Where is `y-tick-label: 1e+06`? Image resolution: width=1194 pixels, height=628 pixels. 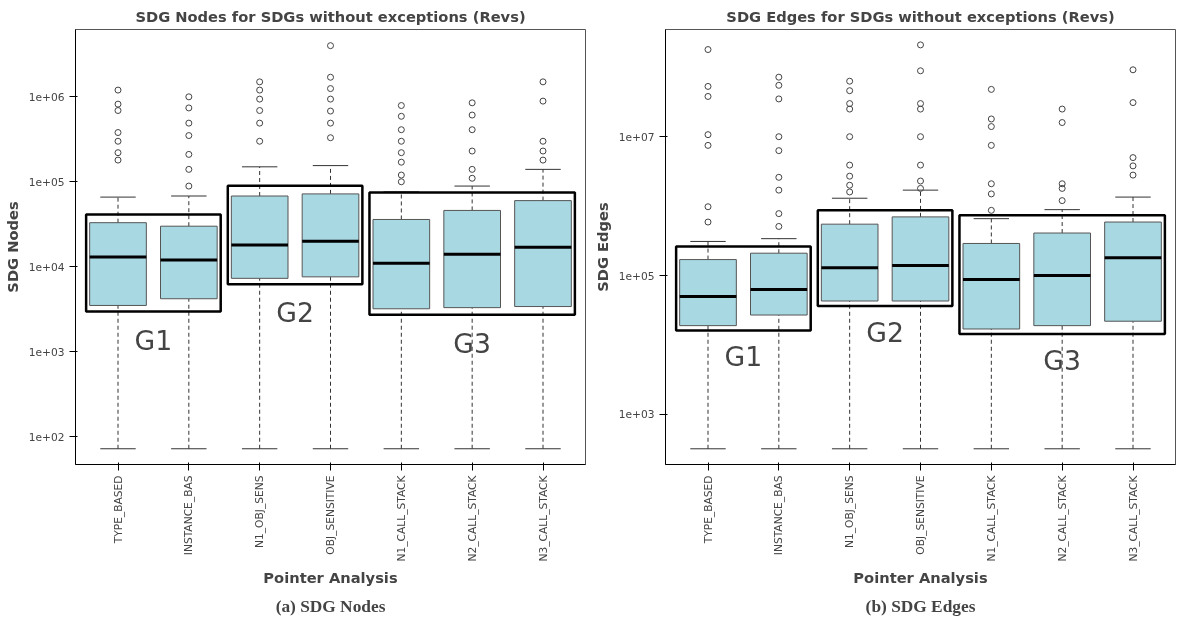 y-tick-label: 1e+06 is located at coordinates (46, 97).